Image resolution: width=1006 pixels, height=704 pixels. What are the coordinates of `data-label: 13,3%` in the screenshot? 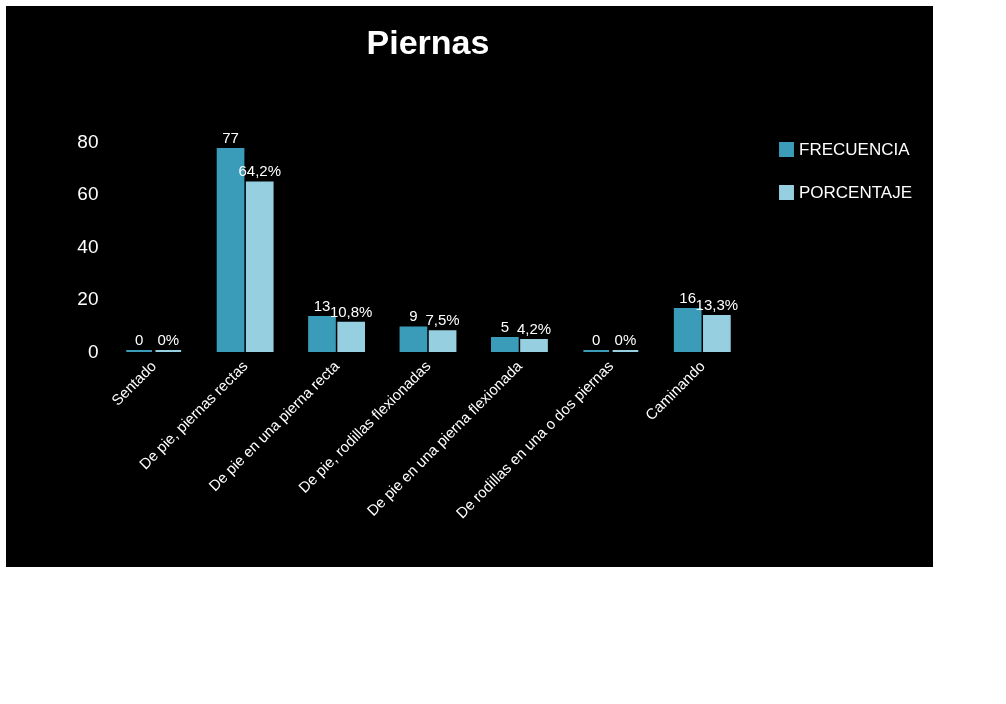 It's located at (717, 305).